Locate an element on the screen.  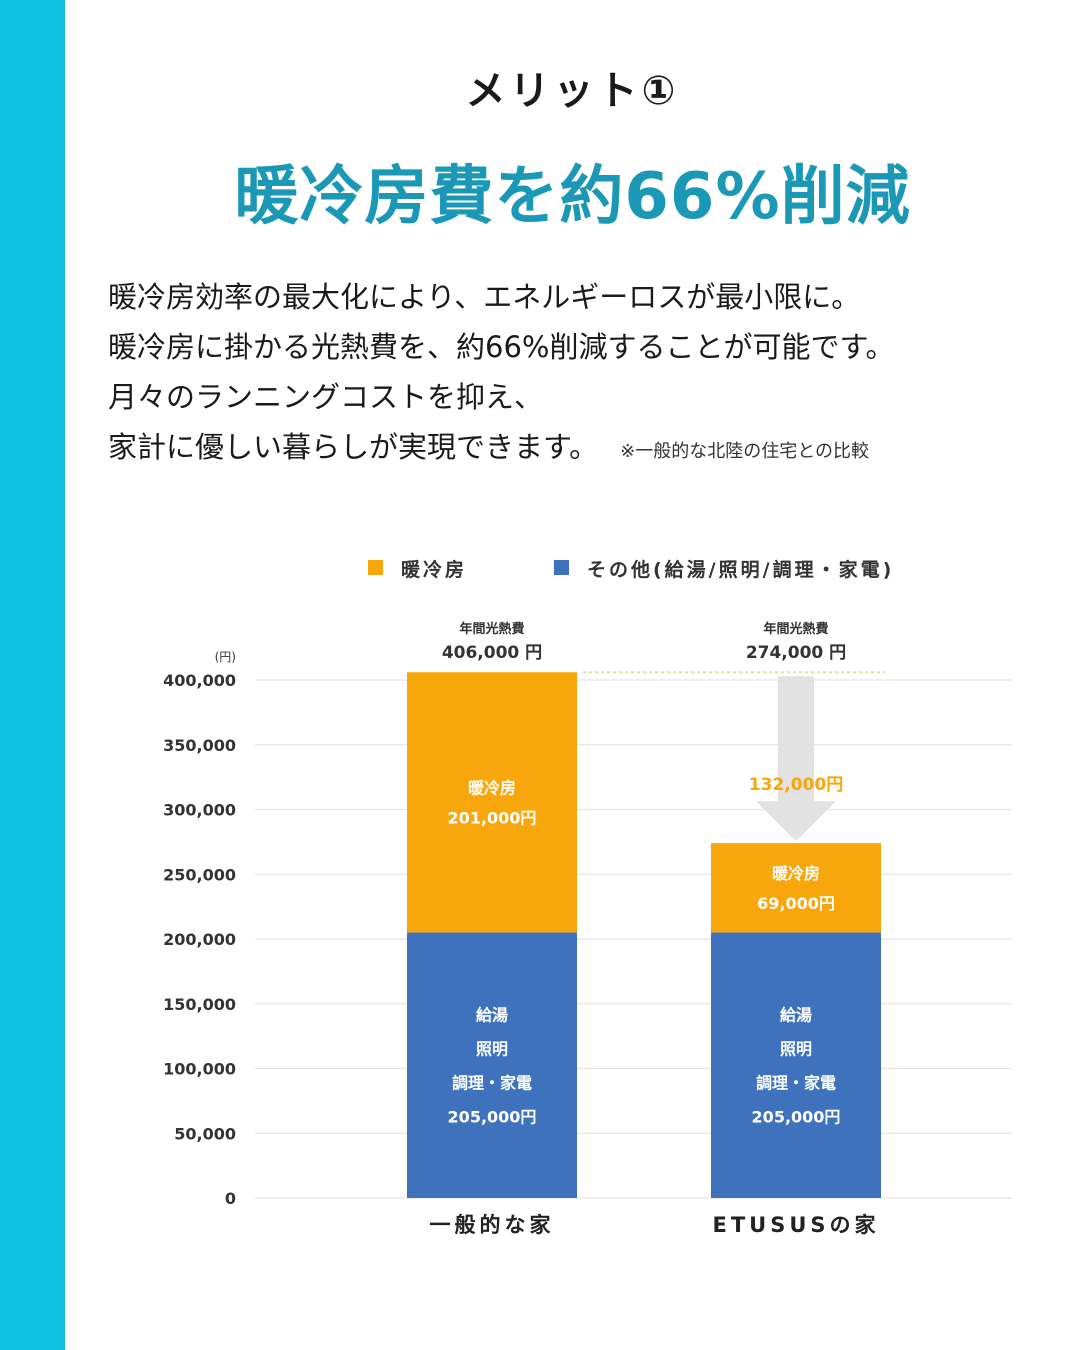
body-line-3: 月々のランニングコストを抑え、 is located at coordinates (326, 397).